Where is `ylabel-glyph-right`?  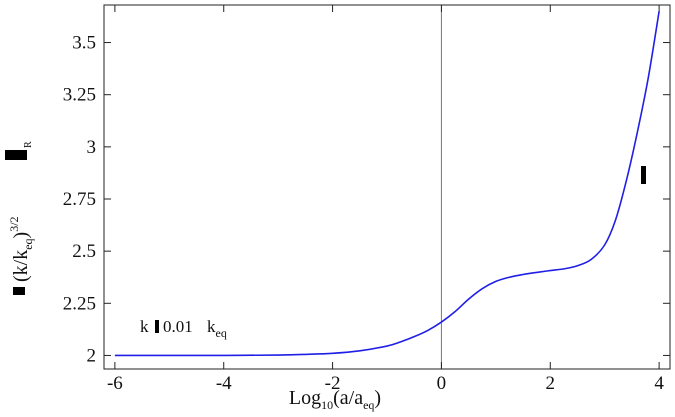 ylabel-glyph-right is located at coordinates (16, 155).